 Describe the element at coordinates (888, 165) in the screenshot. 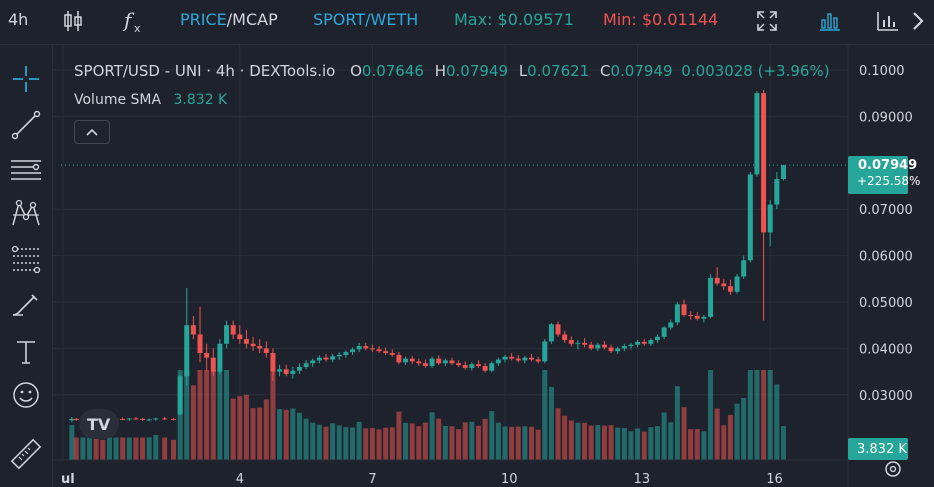

I see `last-price: 0.07949` at that location.